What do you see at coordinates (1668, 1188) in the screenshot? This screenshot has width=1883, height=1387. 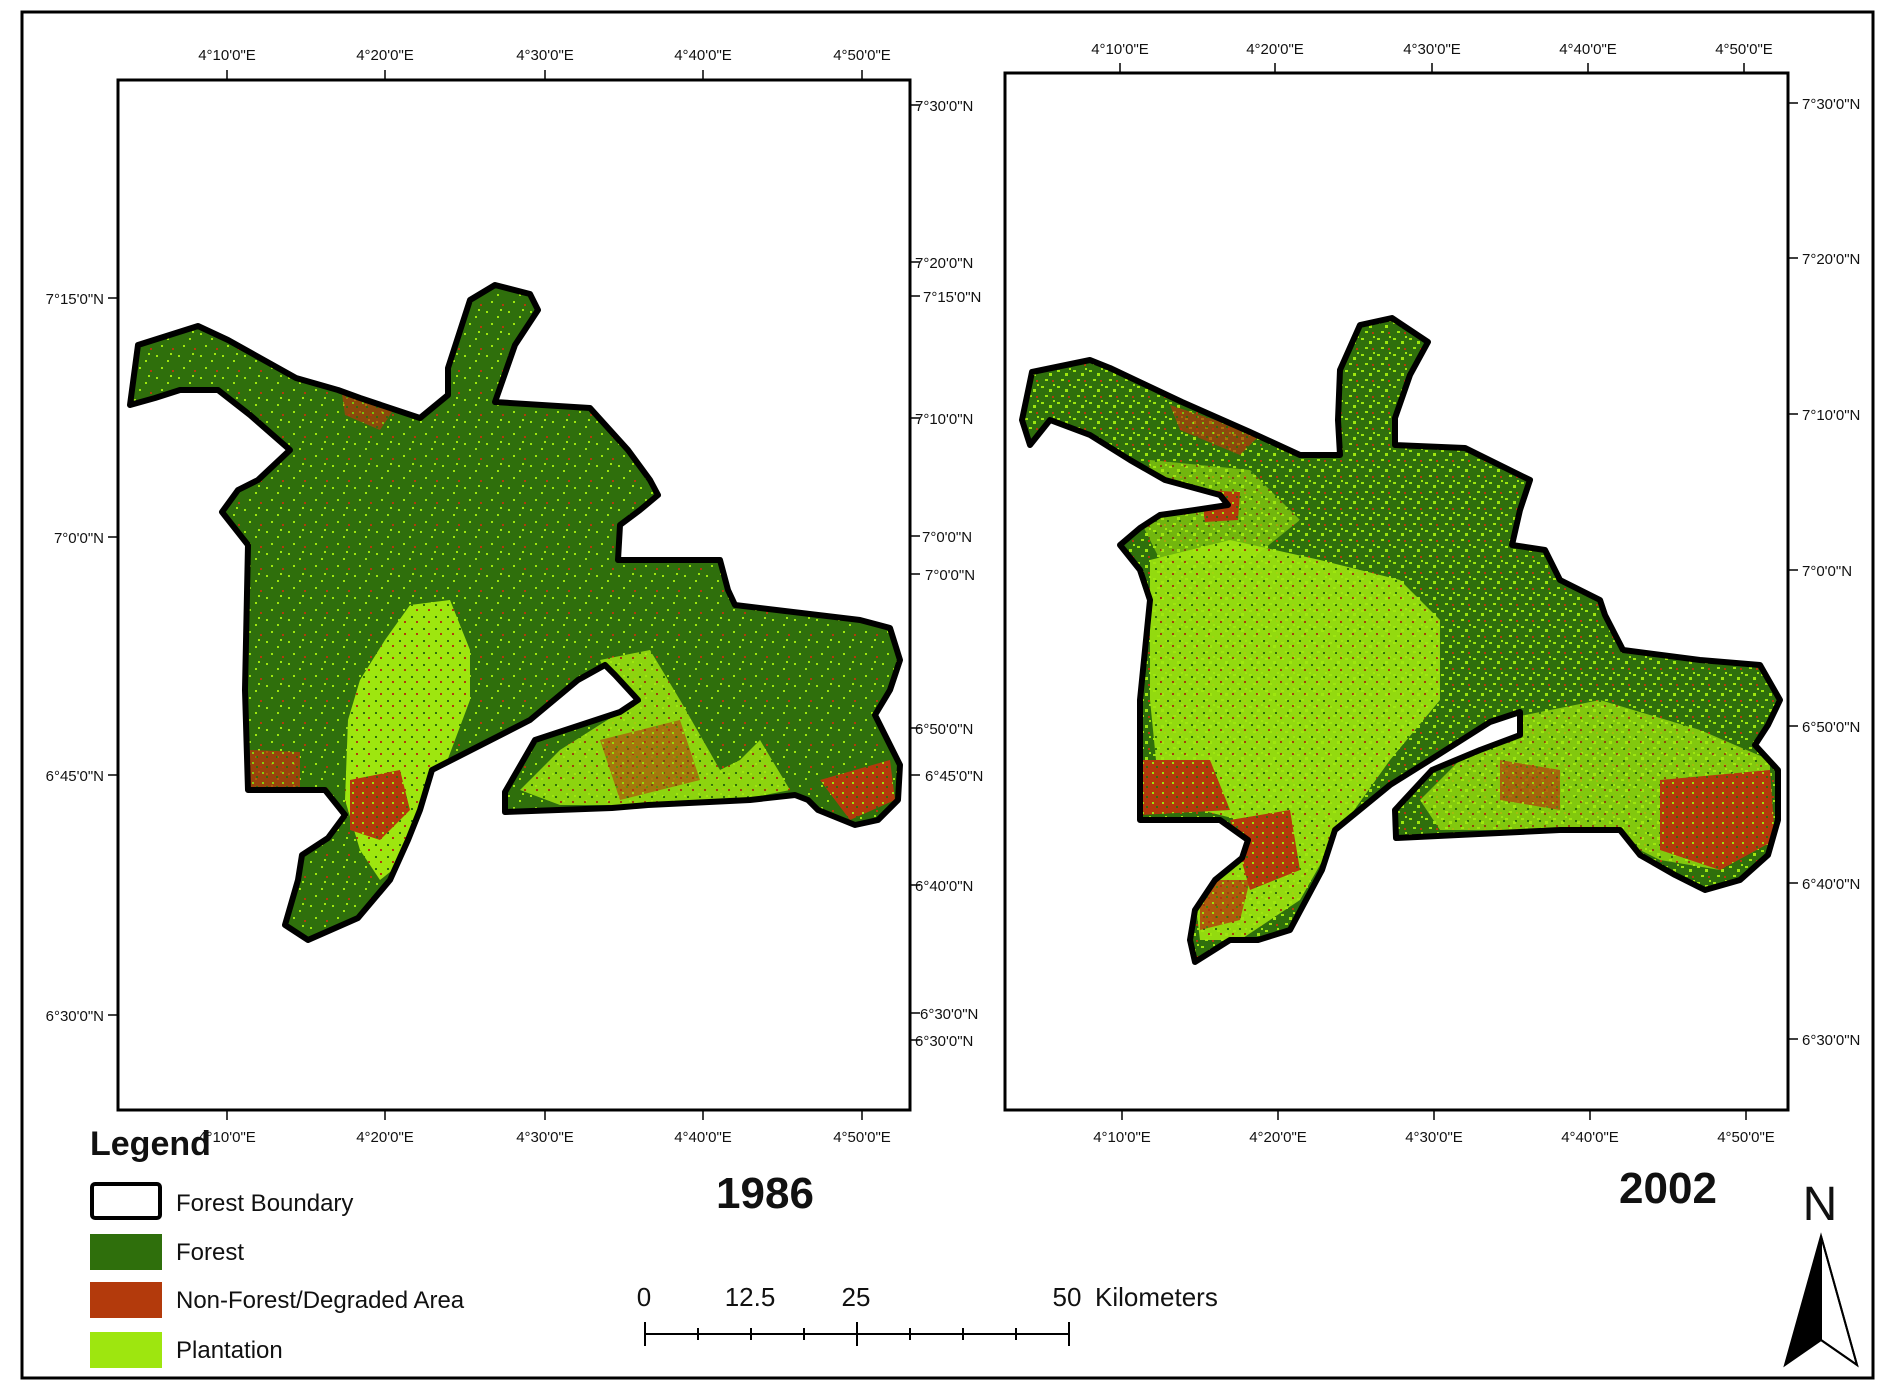 I see `map-2002-year-label: 2002` at bounding box center [1668, 1188].